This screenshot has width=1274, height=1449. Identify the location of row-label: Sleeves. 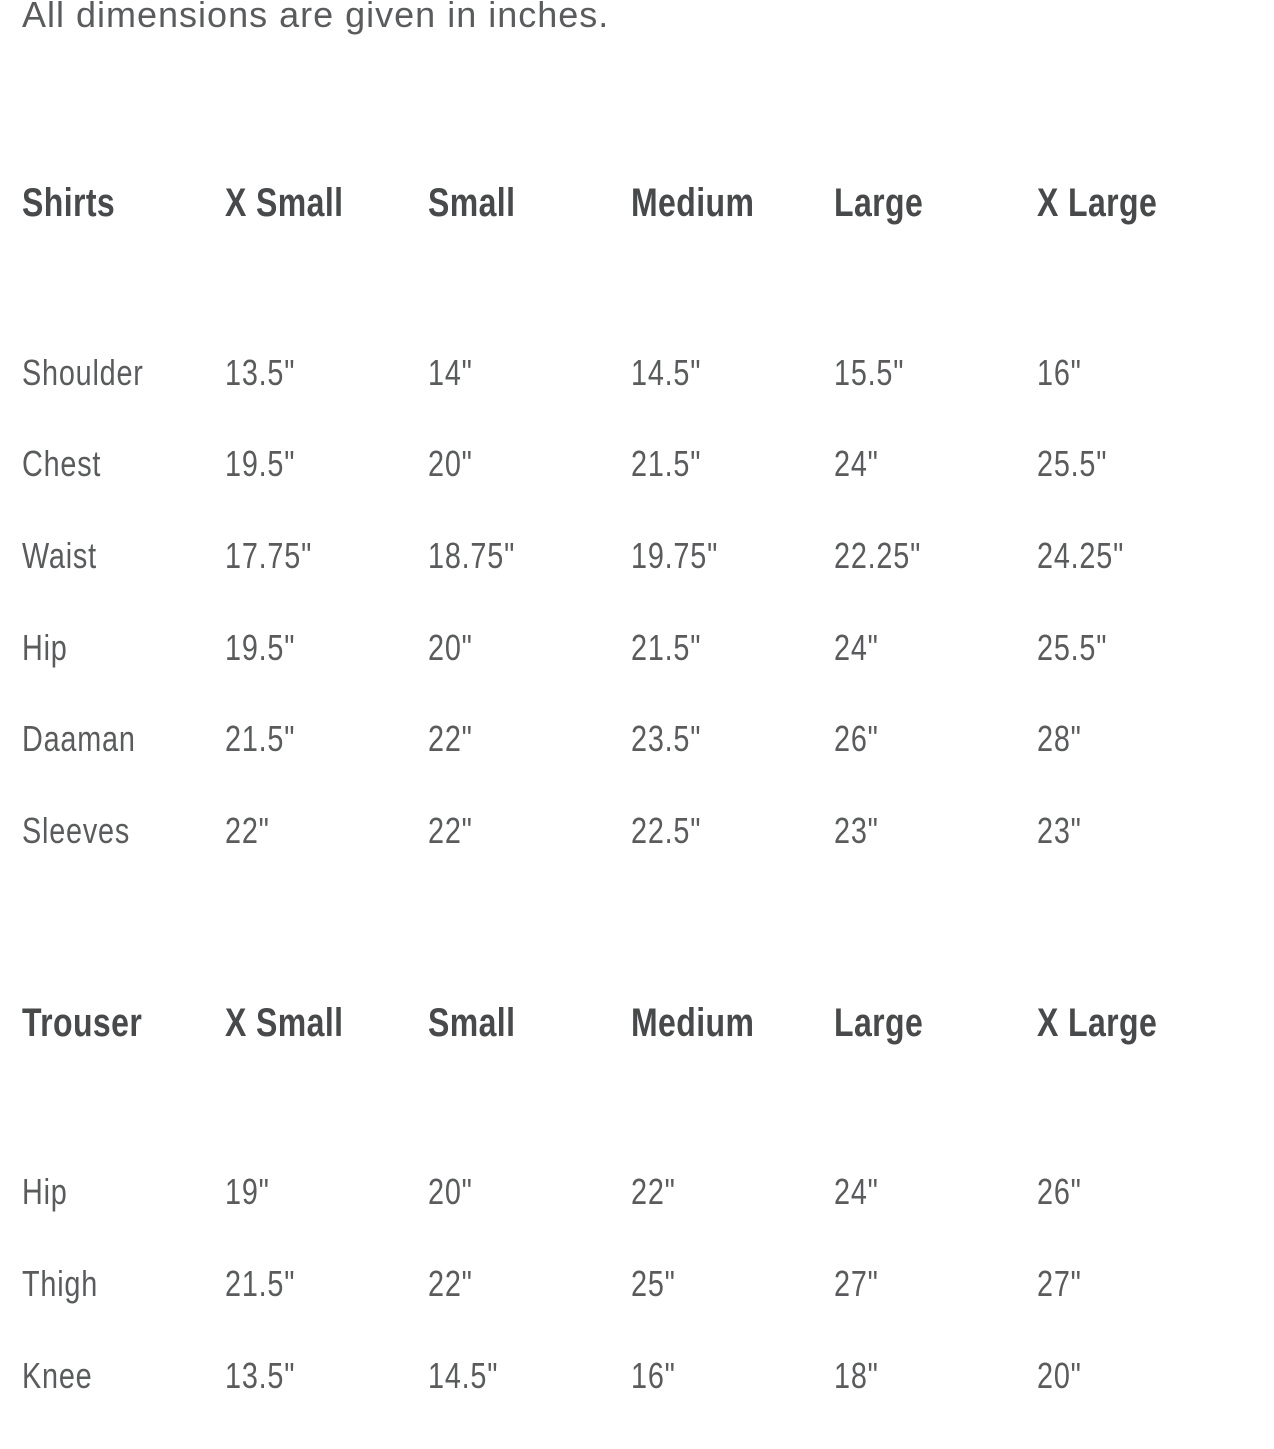
(76, 830).